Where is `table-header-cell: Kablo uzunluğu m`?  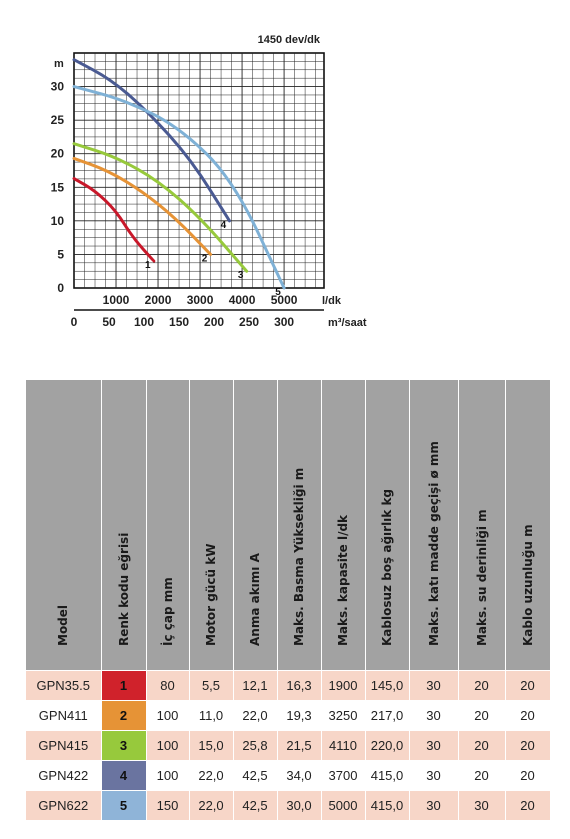 table-header-cell: Kablo uzunluğu m is located at coordinates (528, 525).